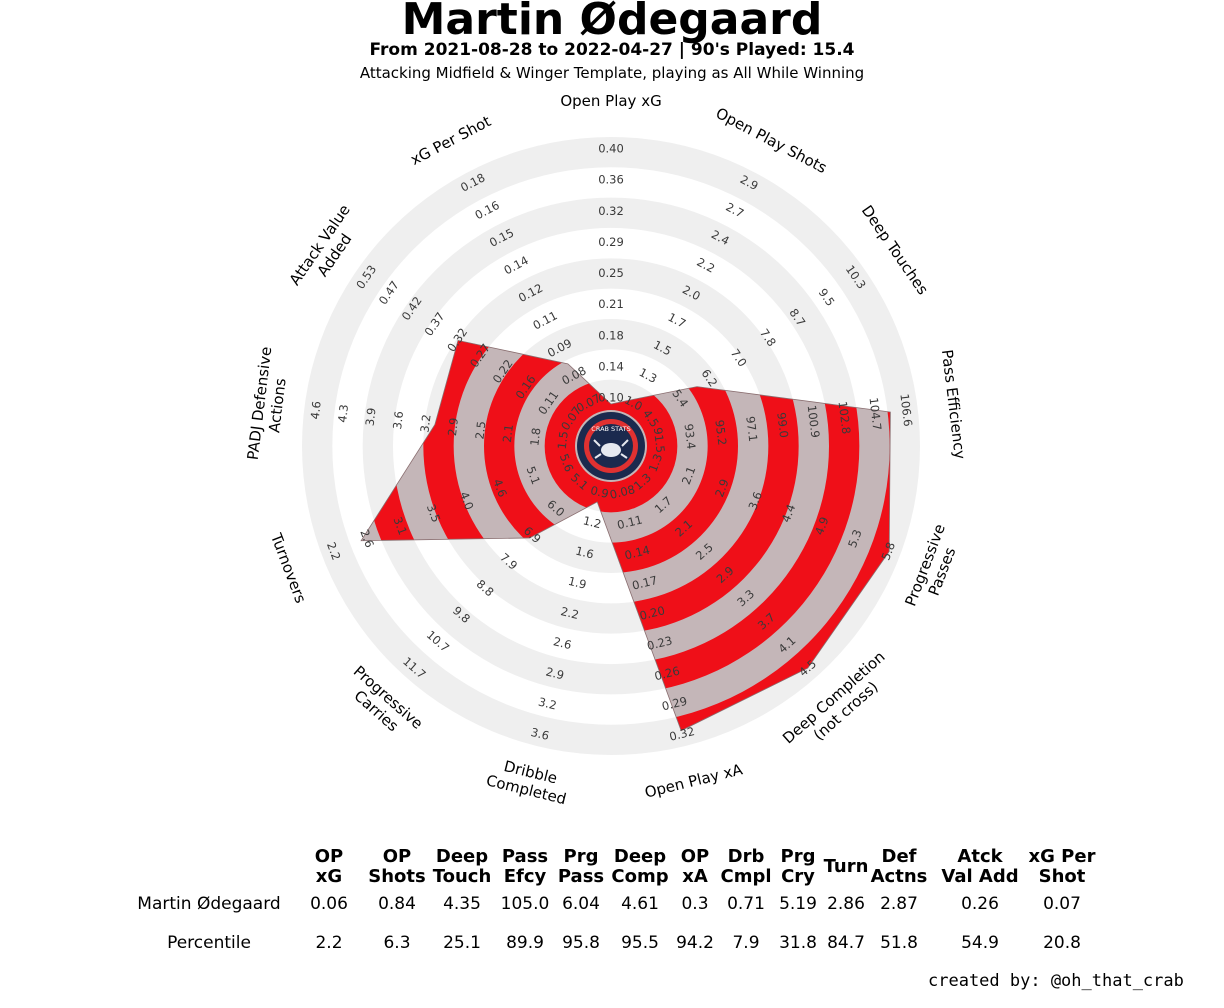 The height and width of the screenshot is (1008, 1224). What do you see at coordinates (645, 583) in the screenshot?
I see `tick-label: 0.17` at bounding box center [645, 583].